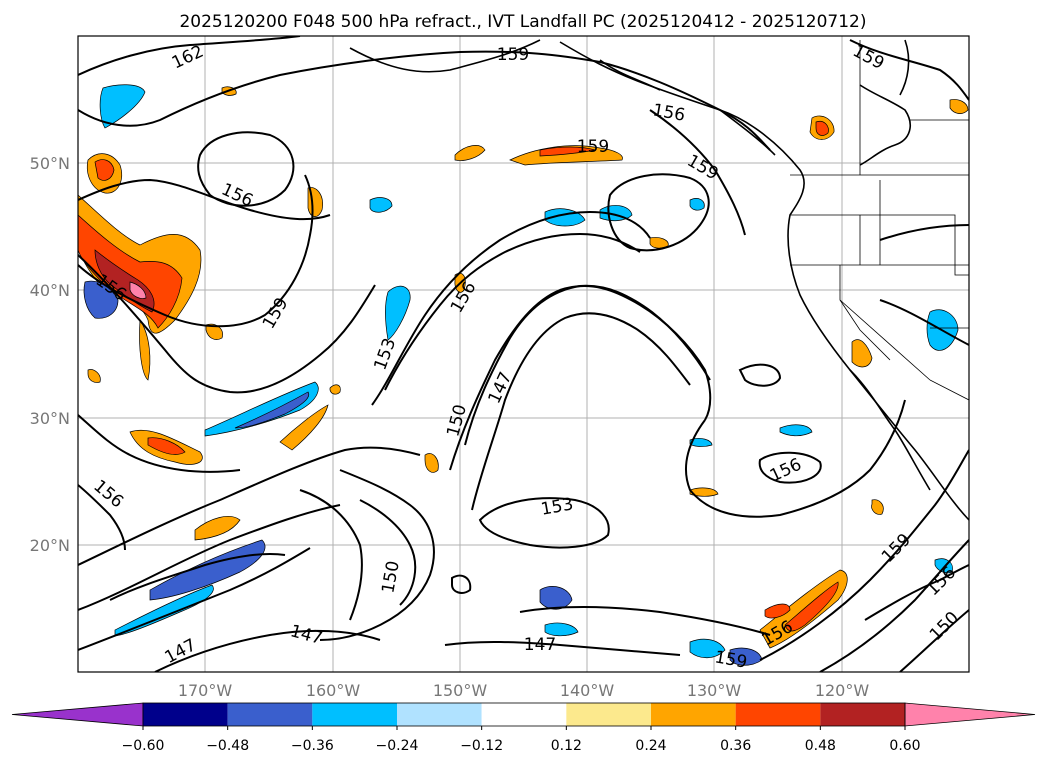 The width and height of the screenshot is (1047, 765). What do you see at coordinates (904, 746) in the screenshot?
I see `colorbar-tick-label: 0.60` at bounding box center [904, 746].